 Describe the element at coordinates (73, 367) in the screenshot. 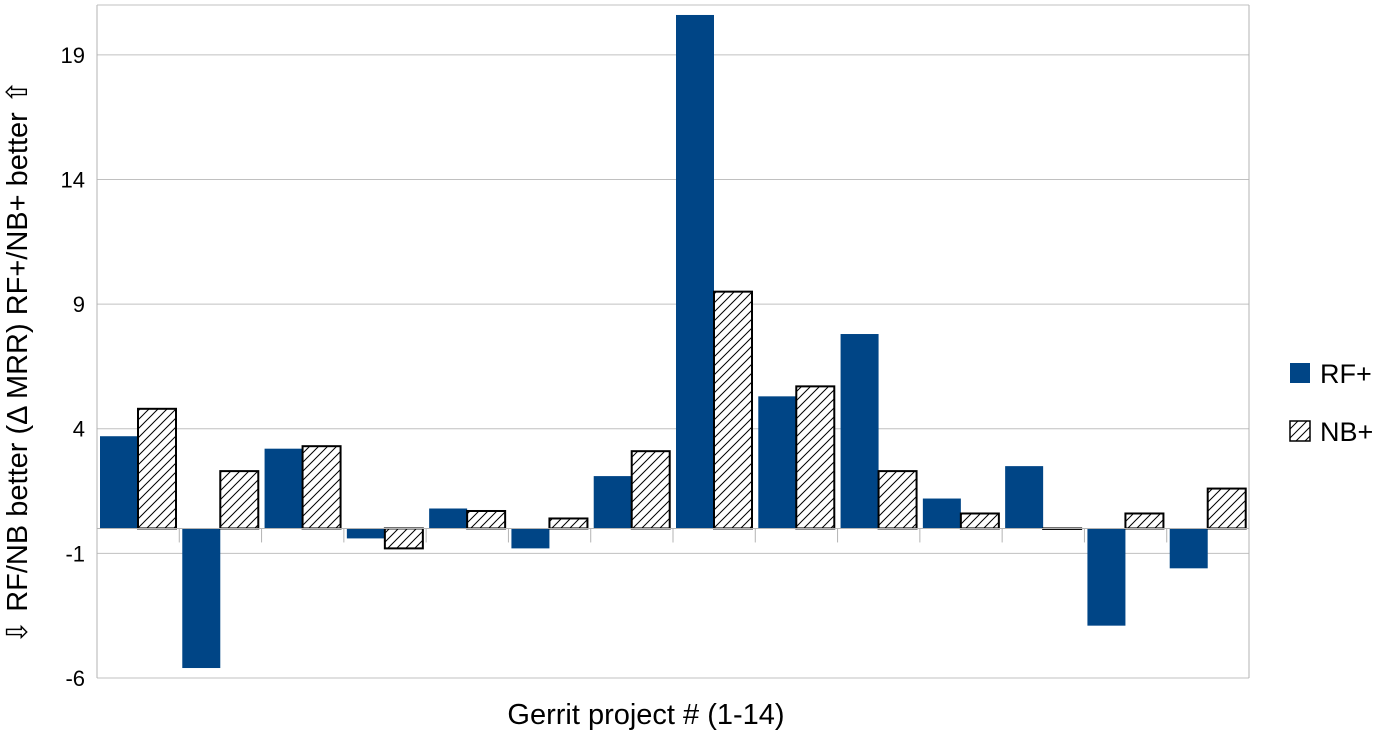

I see `y-tick-labels: -6 -1 4 9 14 19` at that location.